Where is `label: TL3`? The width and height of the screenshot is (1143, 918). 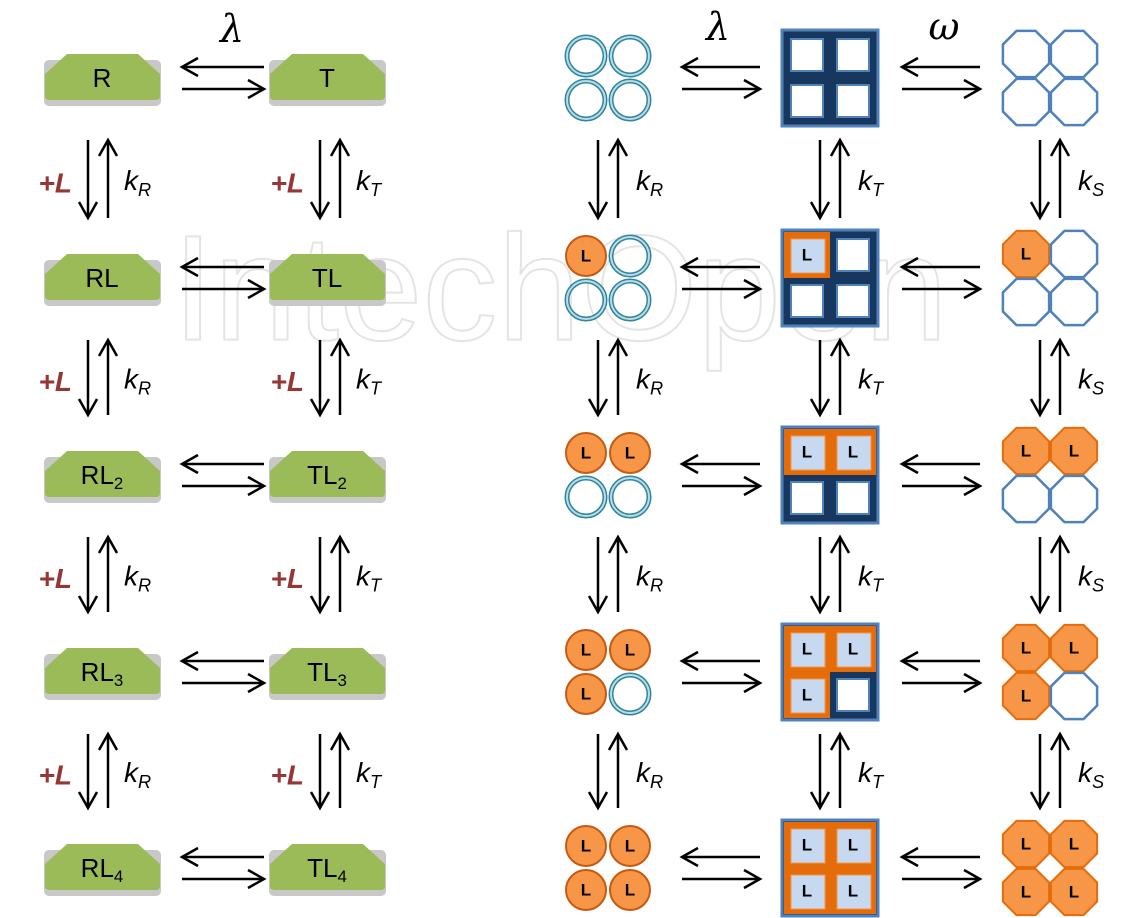 label: TL3 is located at coordinates (327, 674).